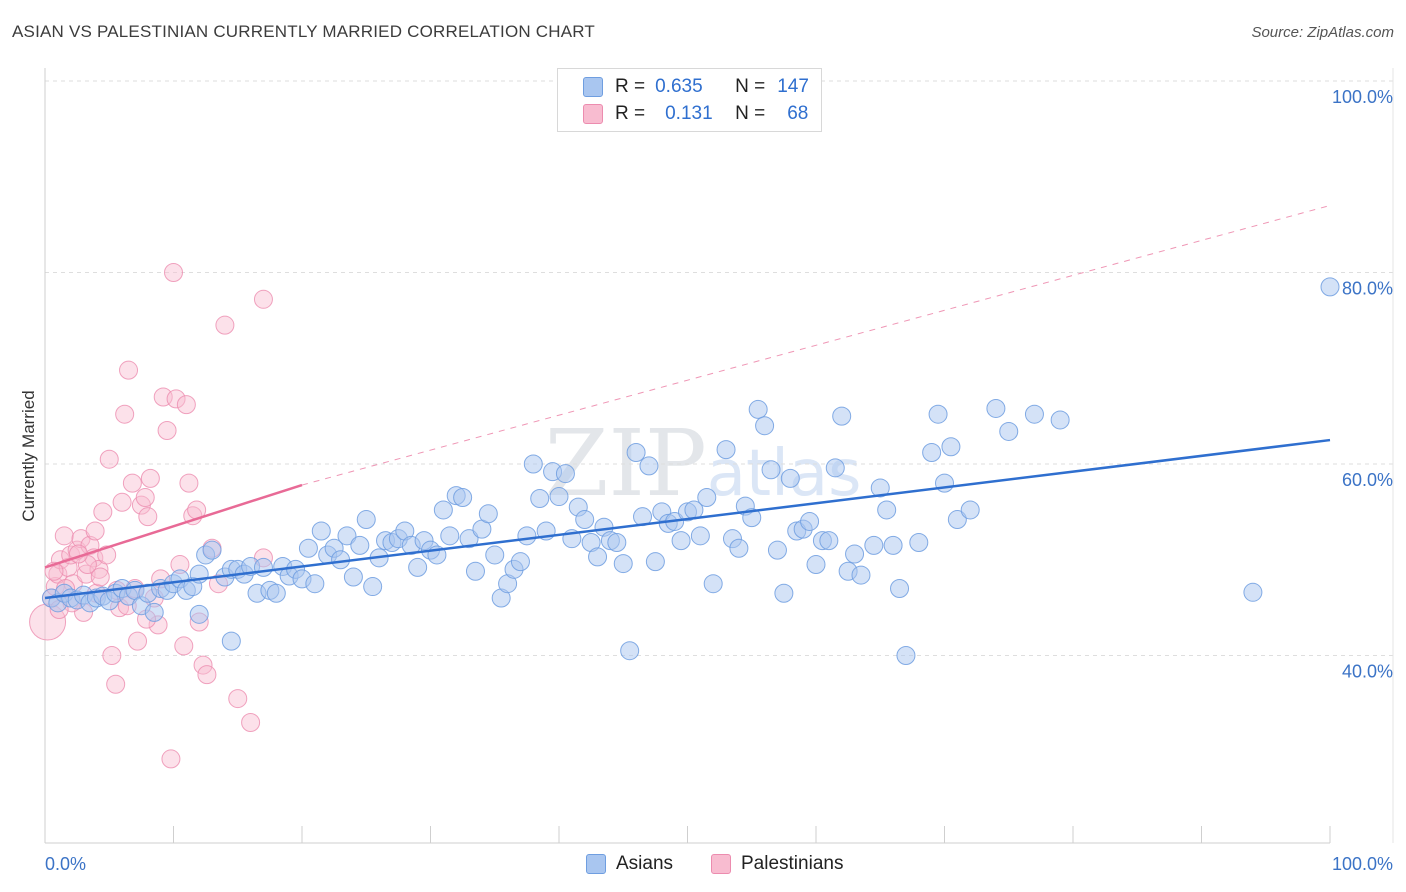 This screenshot has width=1406, height=892. What do you see at coordinates (689, 100) in the screenshot?
I see `stats-legend: R = 0.635 N = 147 R = 0.131 N = 68` at bounding box center [689, 100].